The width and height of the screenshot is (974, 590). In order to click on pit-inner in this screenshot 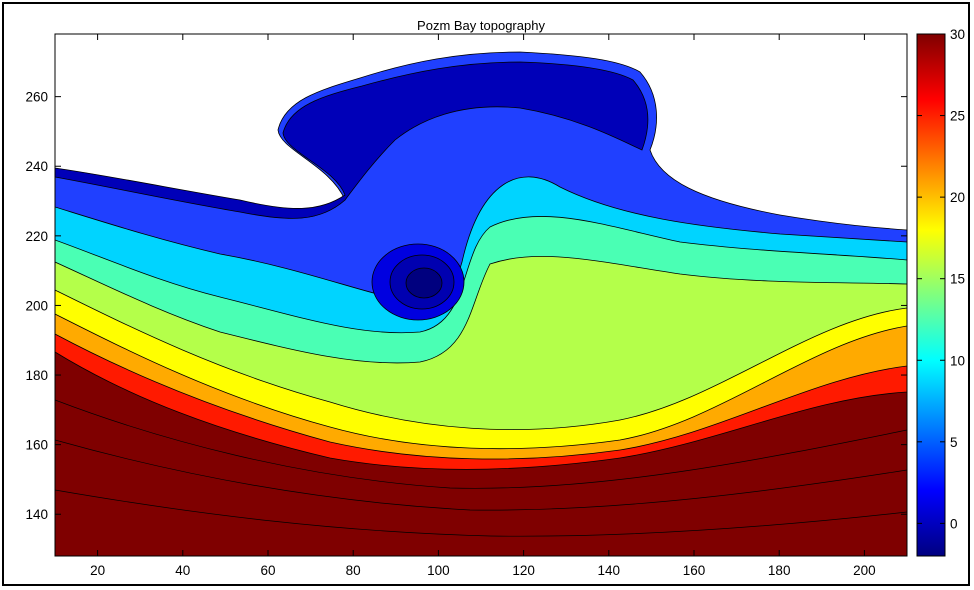, I will do `click(424, 283)`.